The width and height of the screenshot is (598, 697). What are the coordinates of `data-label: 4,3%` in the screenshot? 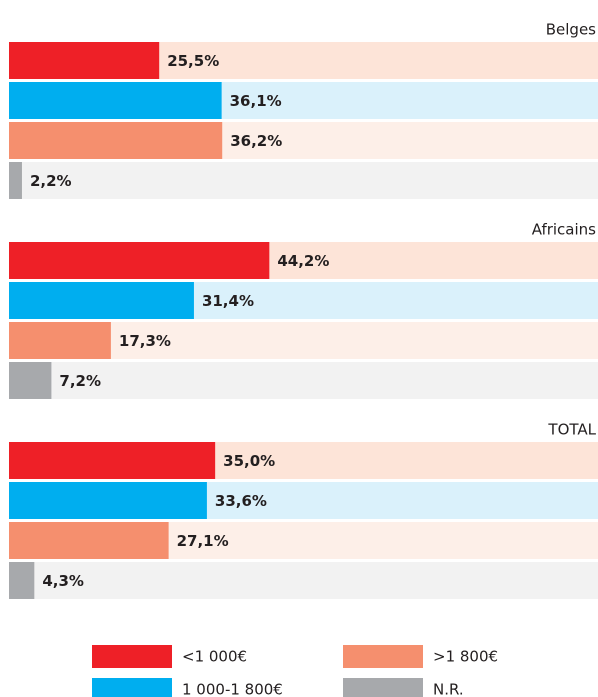 It's located at (63, 581).